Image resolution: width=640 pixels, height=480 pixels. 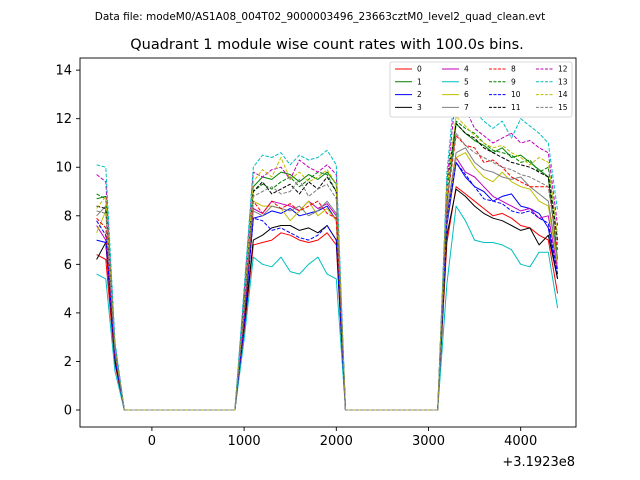 I want to click on x-tick-label: 1000, so click(x=244, y=441).